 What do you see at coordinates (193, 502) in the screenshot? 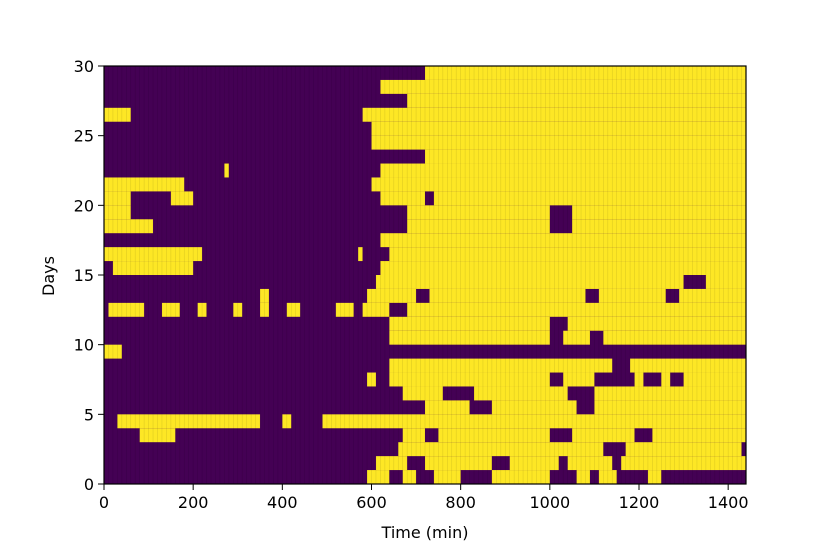
I see `x-tick-label: 200` at bounding box center [193, 502].